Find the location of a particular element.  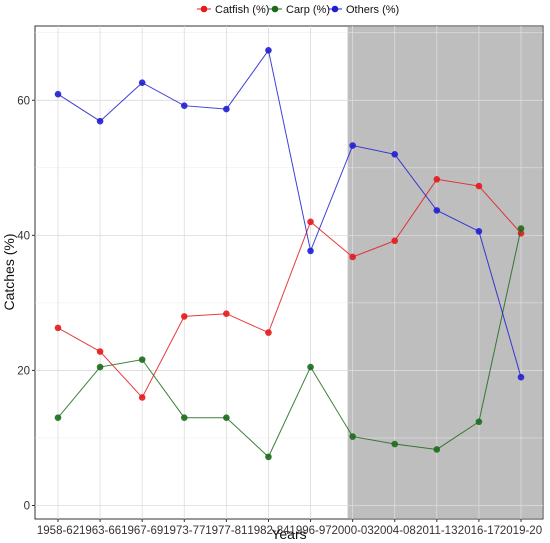

x-tick-label: 1958-62 is located at coordinates (58, 531).